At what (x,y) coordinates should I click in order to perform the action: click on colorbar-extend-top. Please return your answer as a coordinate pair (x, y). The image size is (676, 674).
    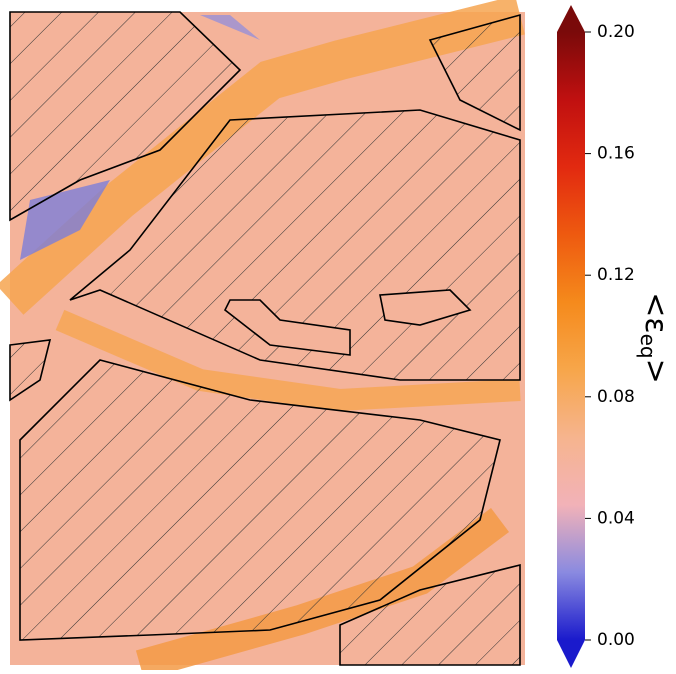
    Looking at the image, I should click on (571, 18).